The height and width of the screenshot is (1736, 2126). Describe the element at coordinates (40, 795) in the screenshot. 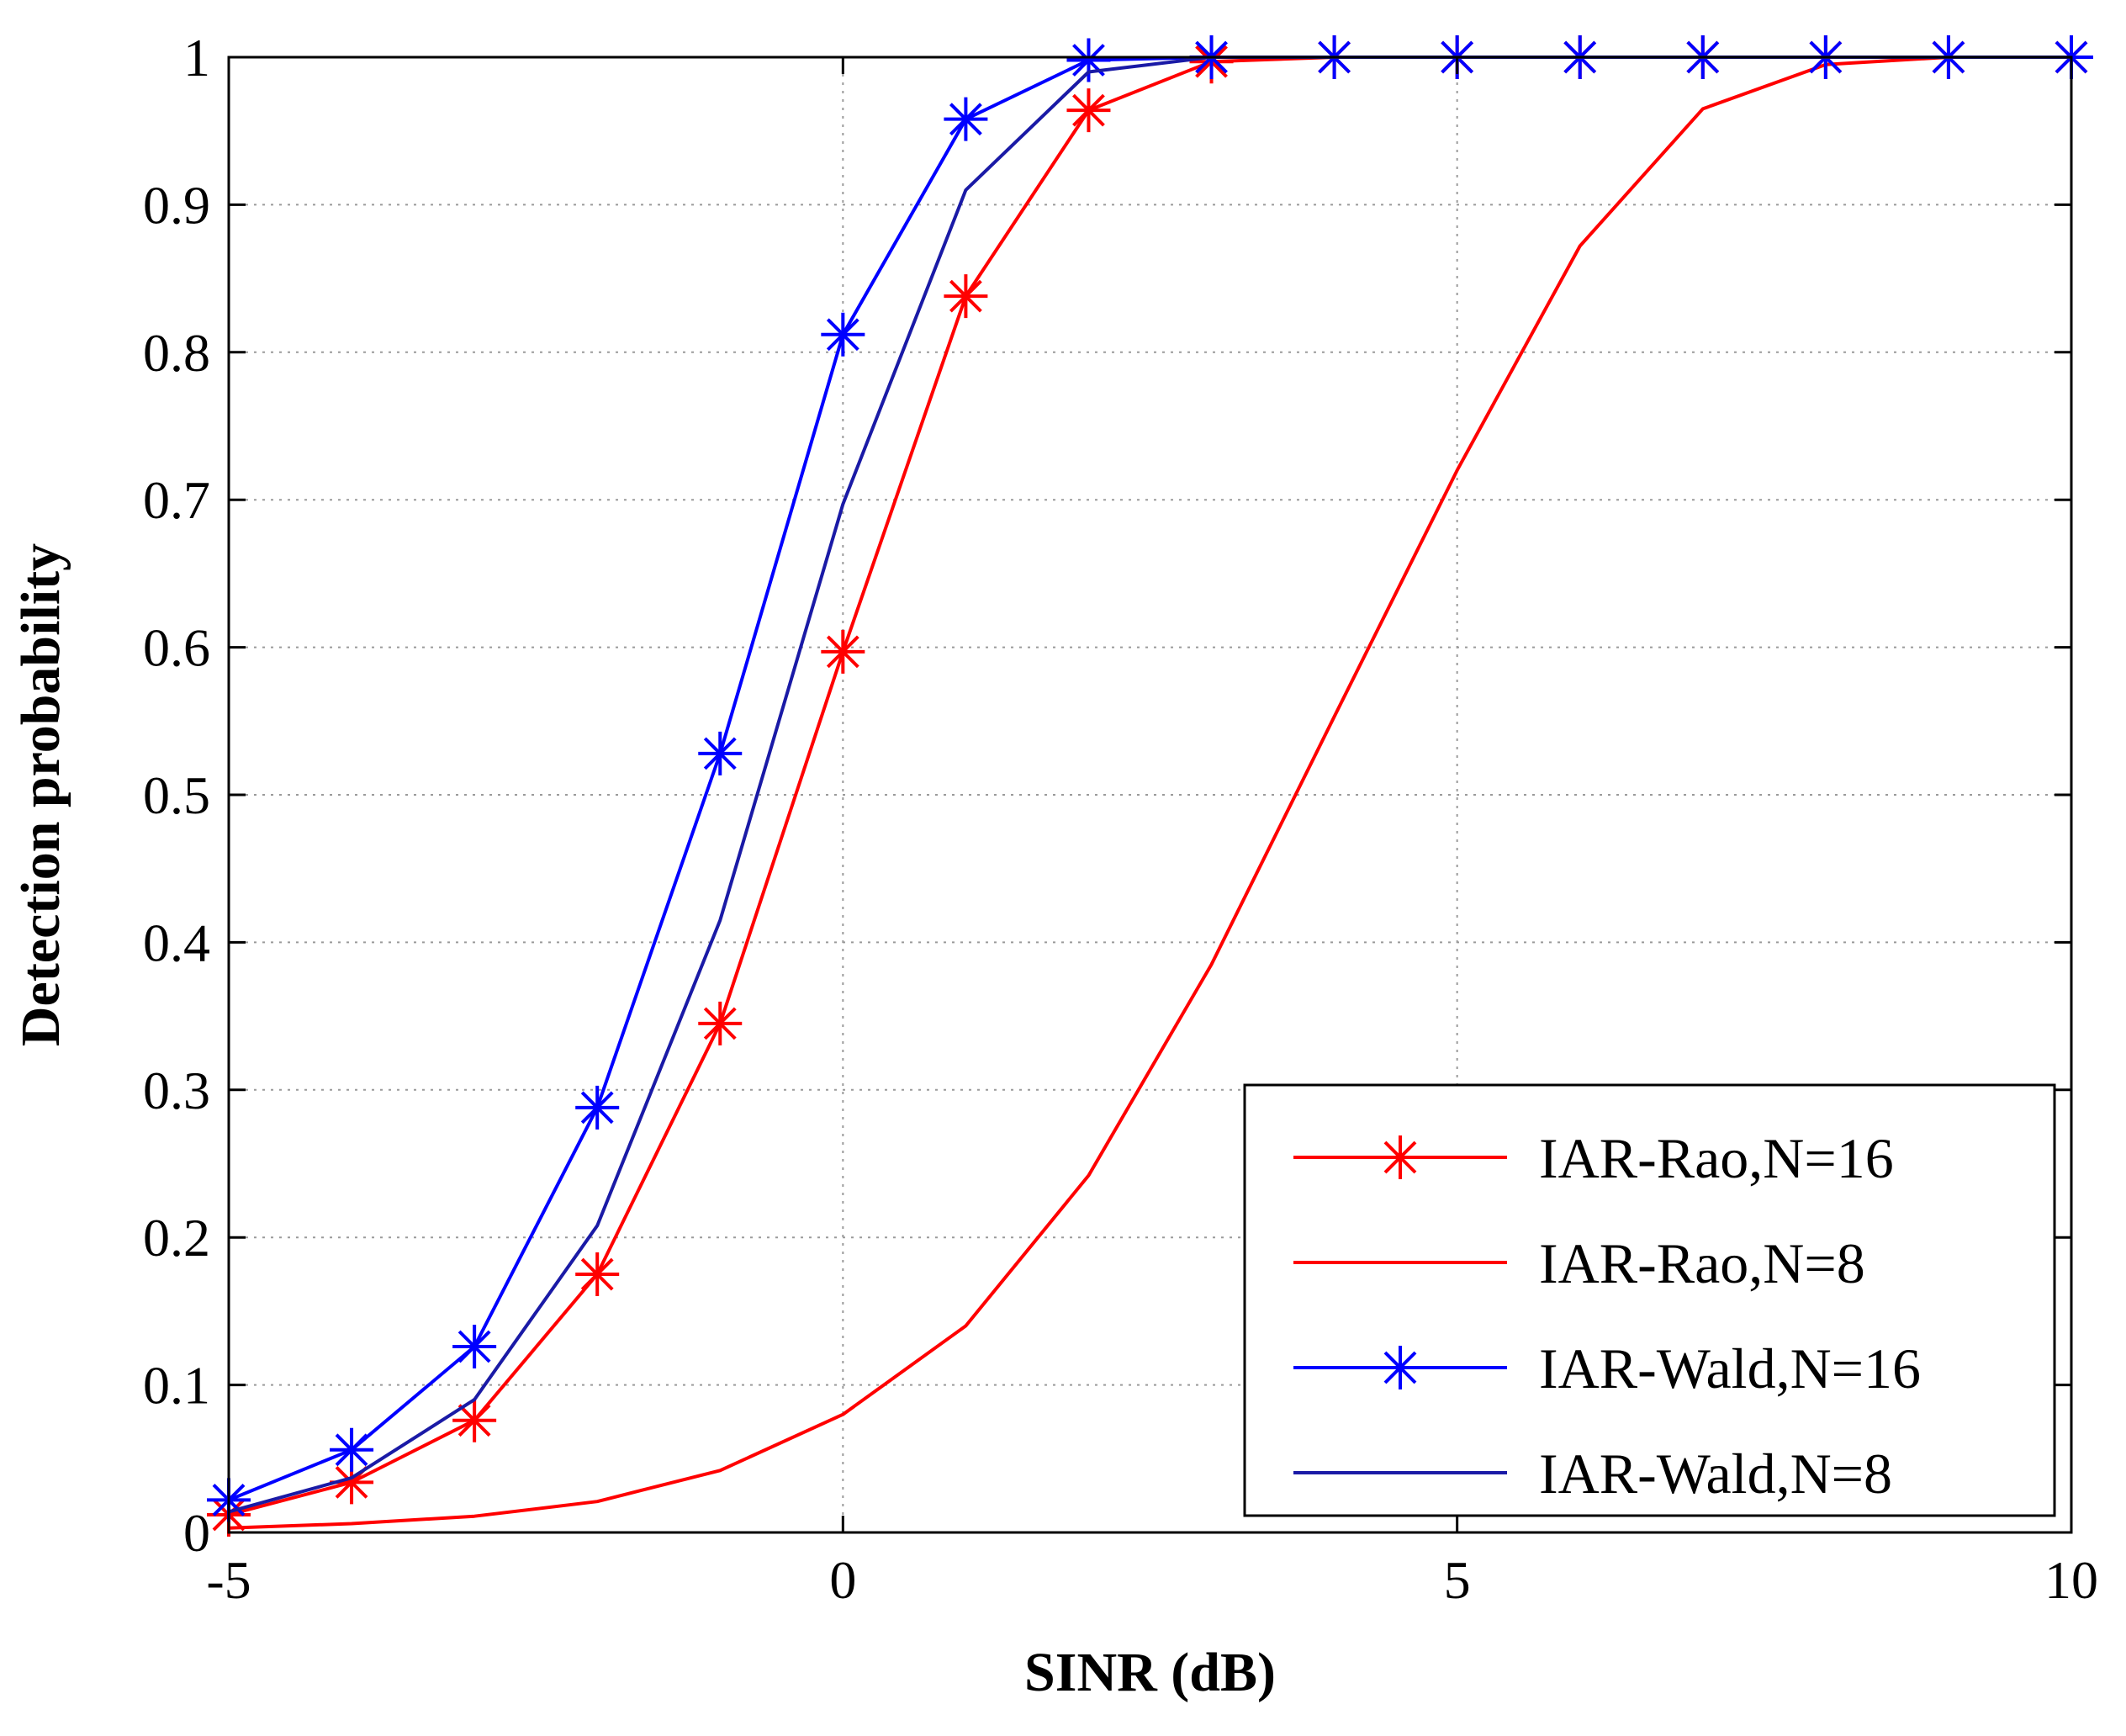

I see `y-axis-title: Detection probability` at that location.